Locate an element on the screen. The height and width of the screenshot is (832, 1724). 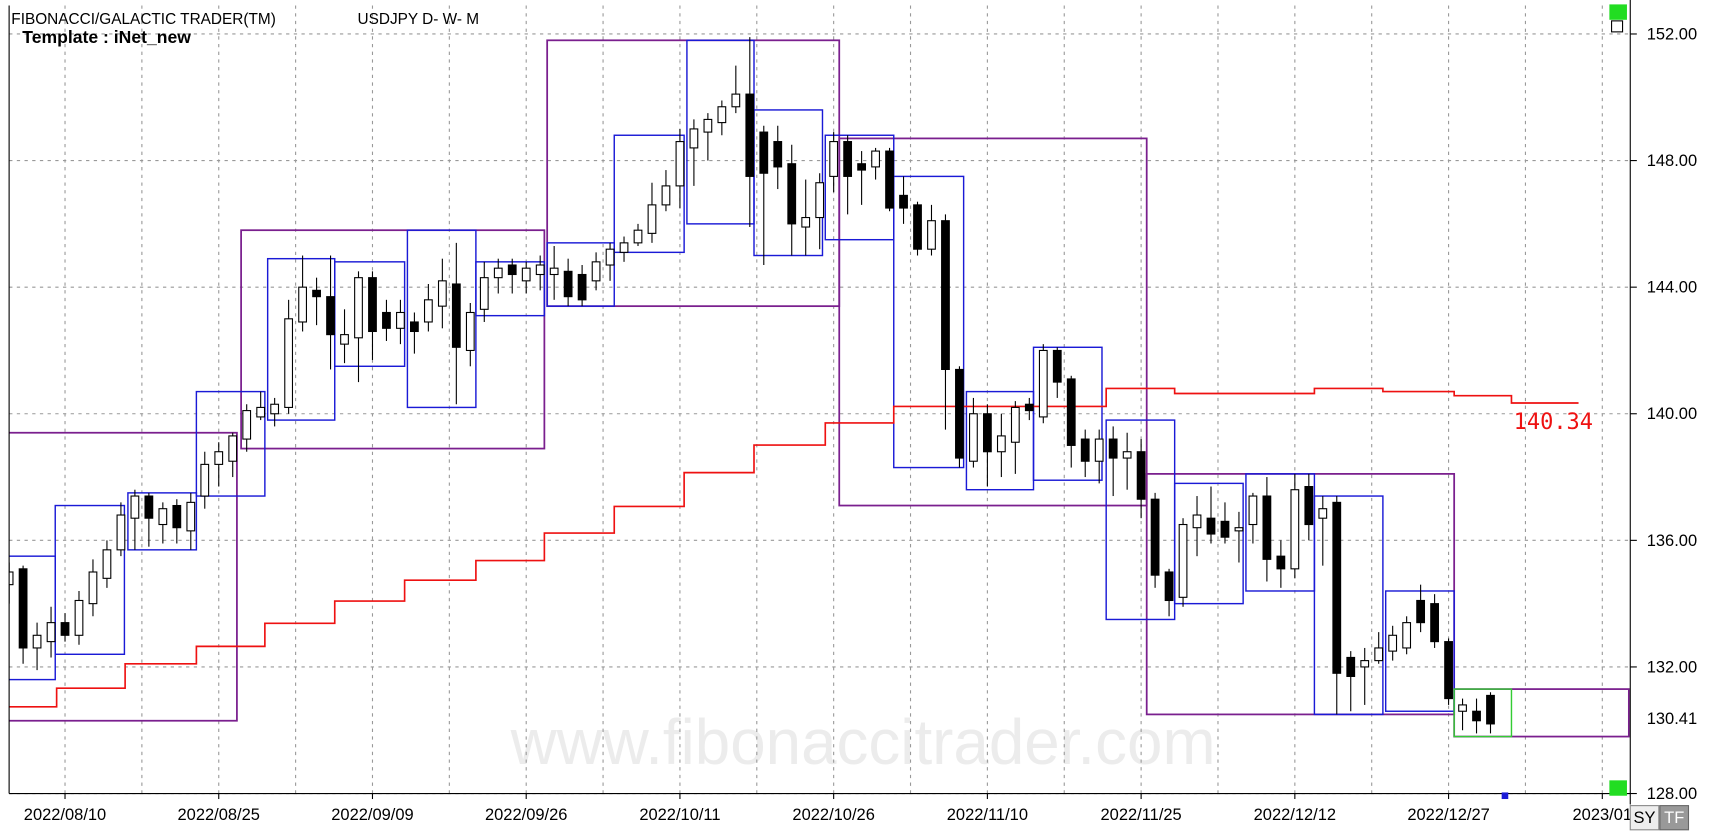
last-price-label: 130.41 is located at coordinates (1672, 719).